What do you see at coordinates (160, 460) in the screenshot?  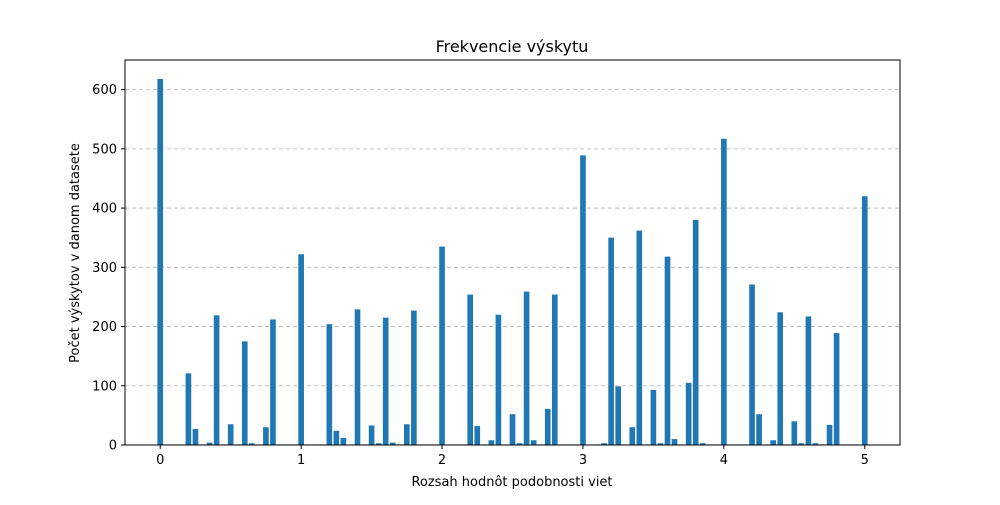 I see `x-tick-label: 0` at bounding box center [160, 460].